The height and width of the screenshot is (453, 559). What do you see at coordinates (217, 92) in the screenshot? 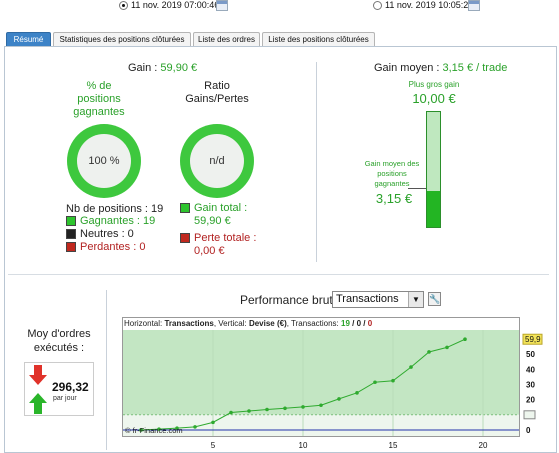
I see `ratio-title: Ratio Gains/Pertes` at bounding box center [217, 92].